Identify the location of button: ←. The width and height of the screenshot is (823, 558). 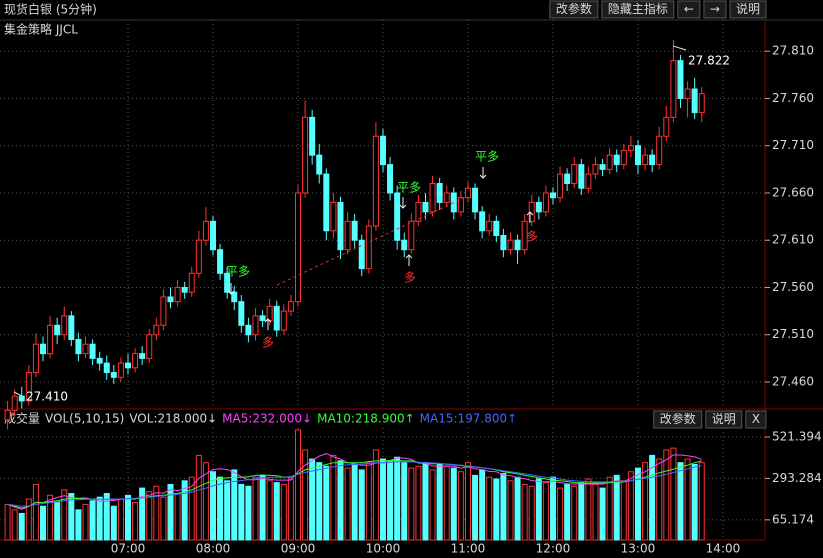
(689, 9).